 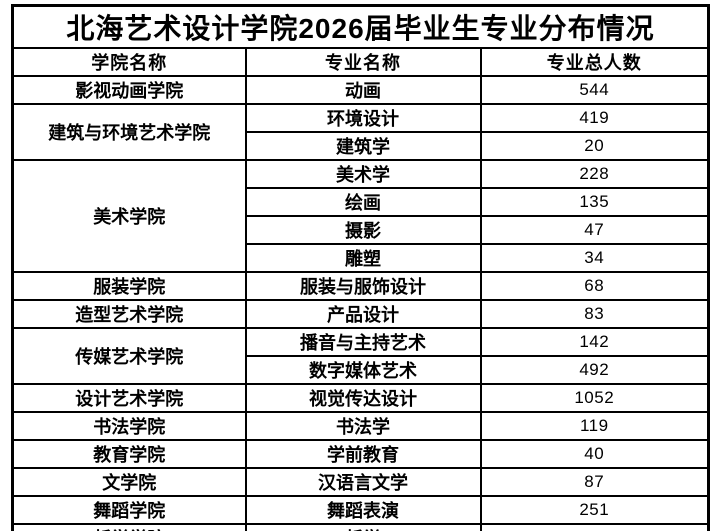 What do you see at coordinates (129, 90) in the screenshot?
I see `college-cell: 影视动画学院` at bounding box center [129, 90].